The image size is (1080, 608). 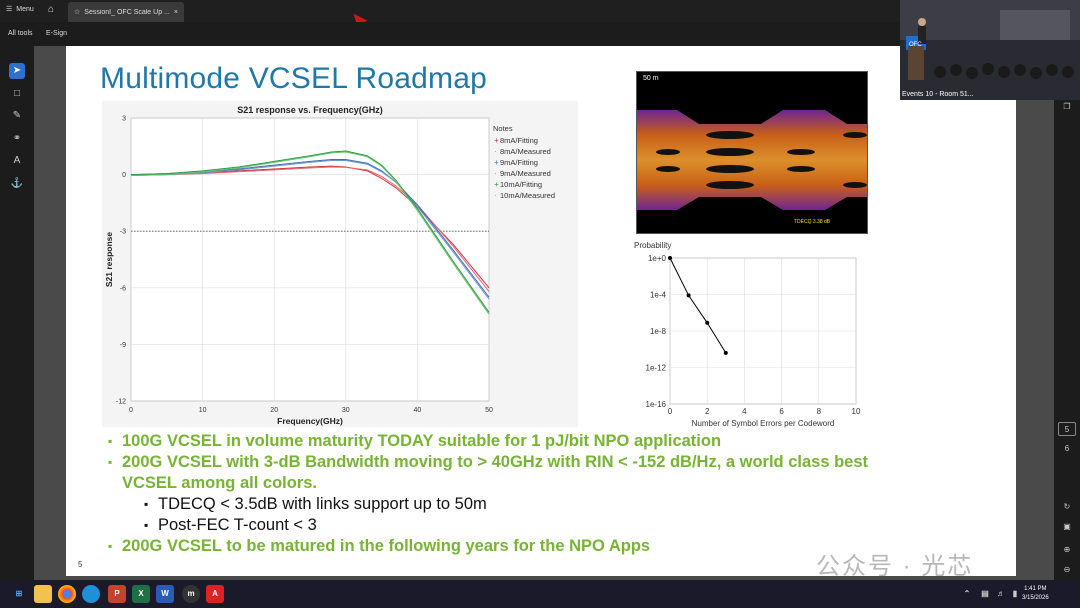 What do you see at coordinates (57, 33) in the screenshot?
I see `esign-button: E-Sign` at bounding box center [57, 33].